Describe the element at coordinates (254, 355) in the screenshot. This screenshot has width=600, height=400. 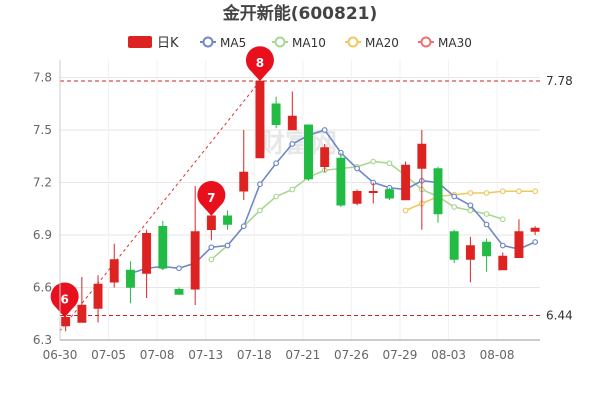
I see `x-tick-label: 07-18` at that location.